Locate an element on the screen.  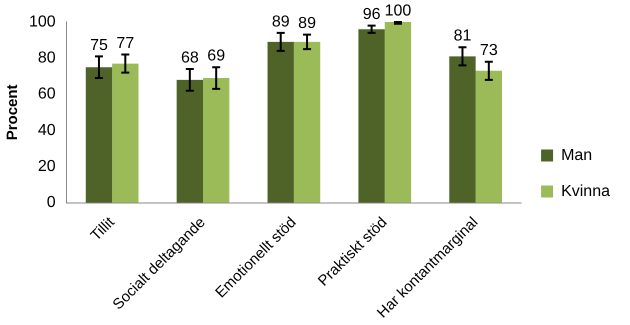
data-label: 75 is located at coordinates (99, 45).